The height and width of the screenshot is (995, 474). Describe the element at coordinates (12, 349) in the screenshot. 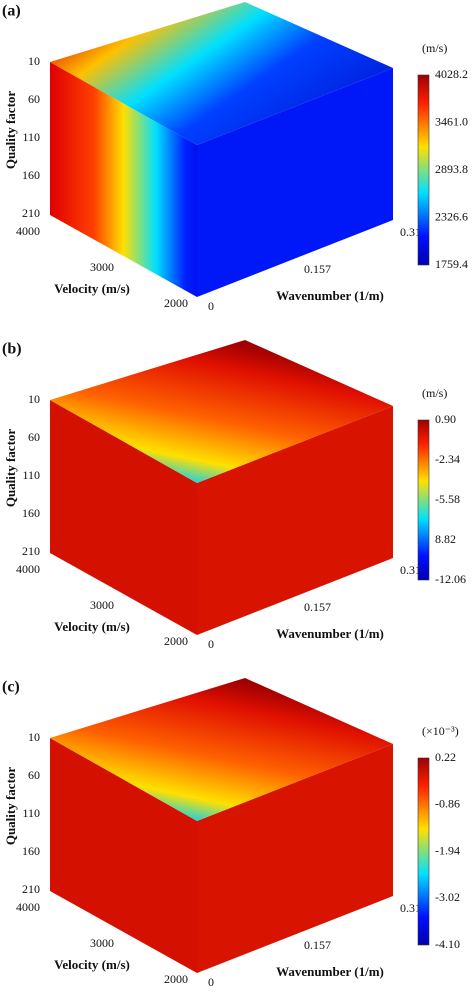

I see `panel-label: (b)` at that location.